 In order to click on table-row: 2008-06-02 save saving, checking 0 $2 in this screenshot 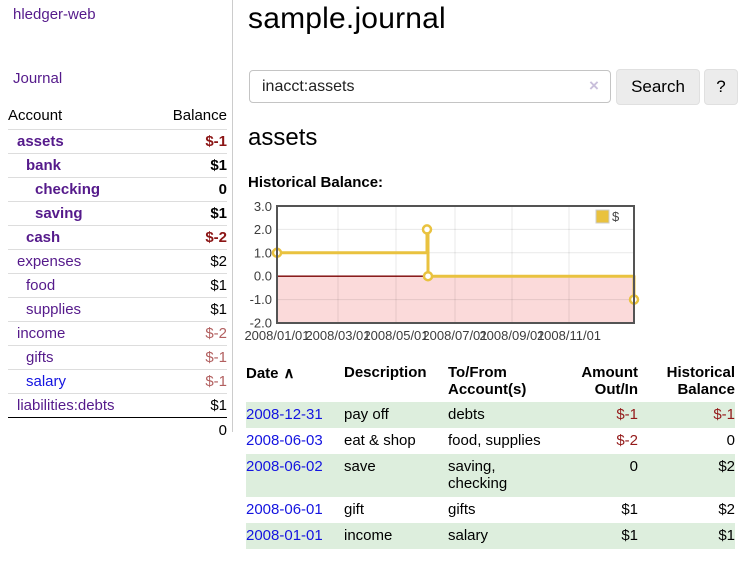, I will do `click(490, 475)`.